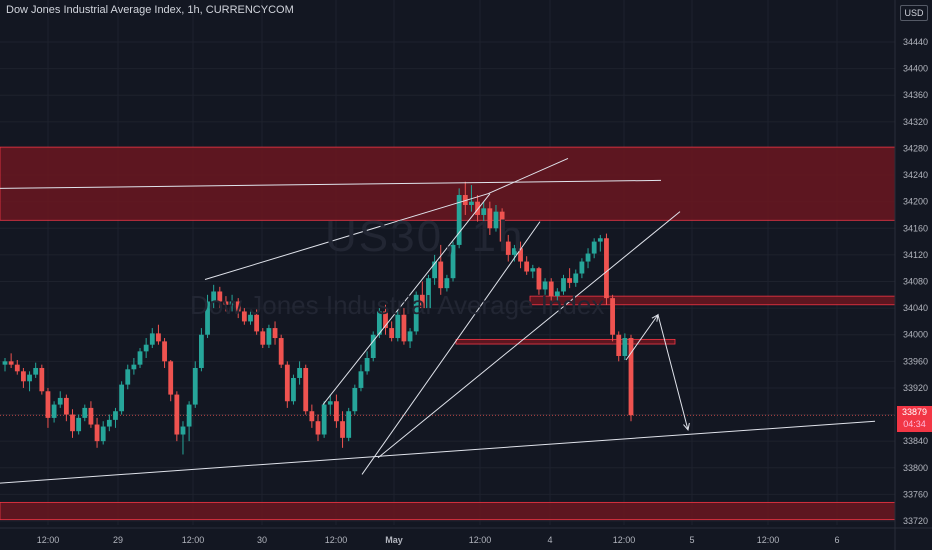  I want to click on price-tick-label: 34440, so click(915, 42).